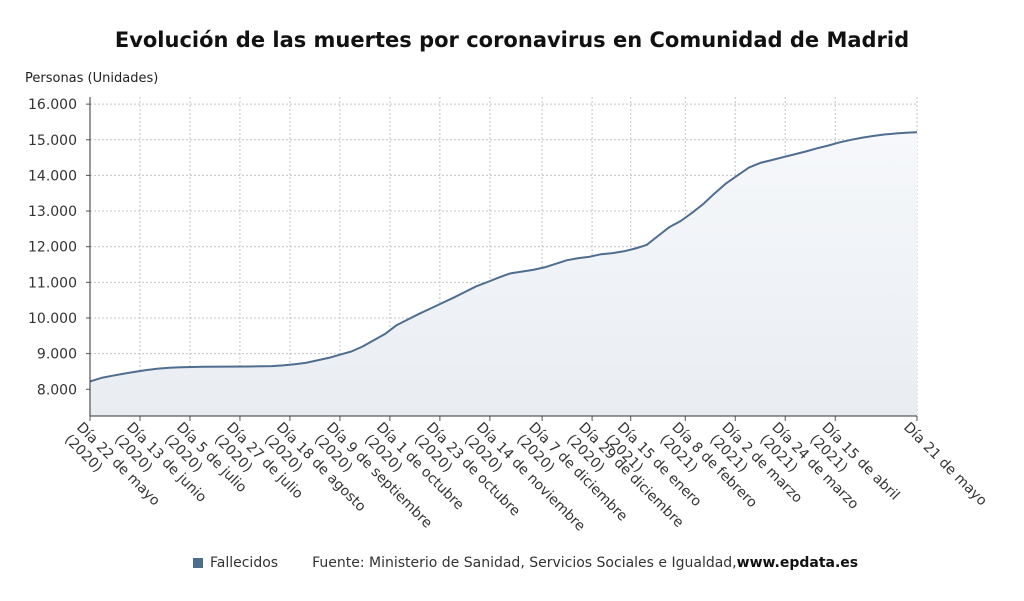 This screenshot has height=601, width=1024. I want to click on y-tick-label: 16.000, so click(52, 105).